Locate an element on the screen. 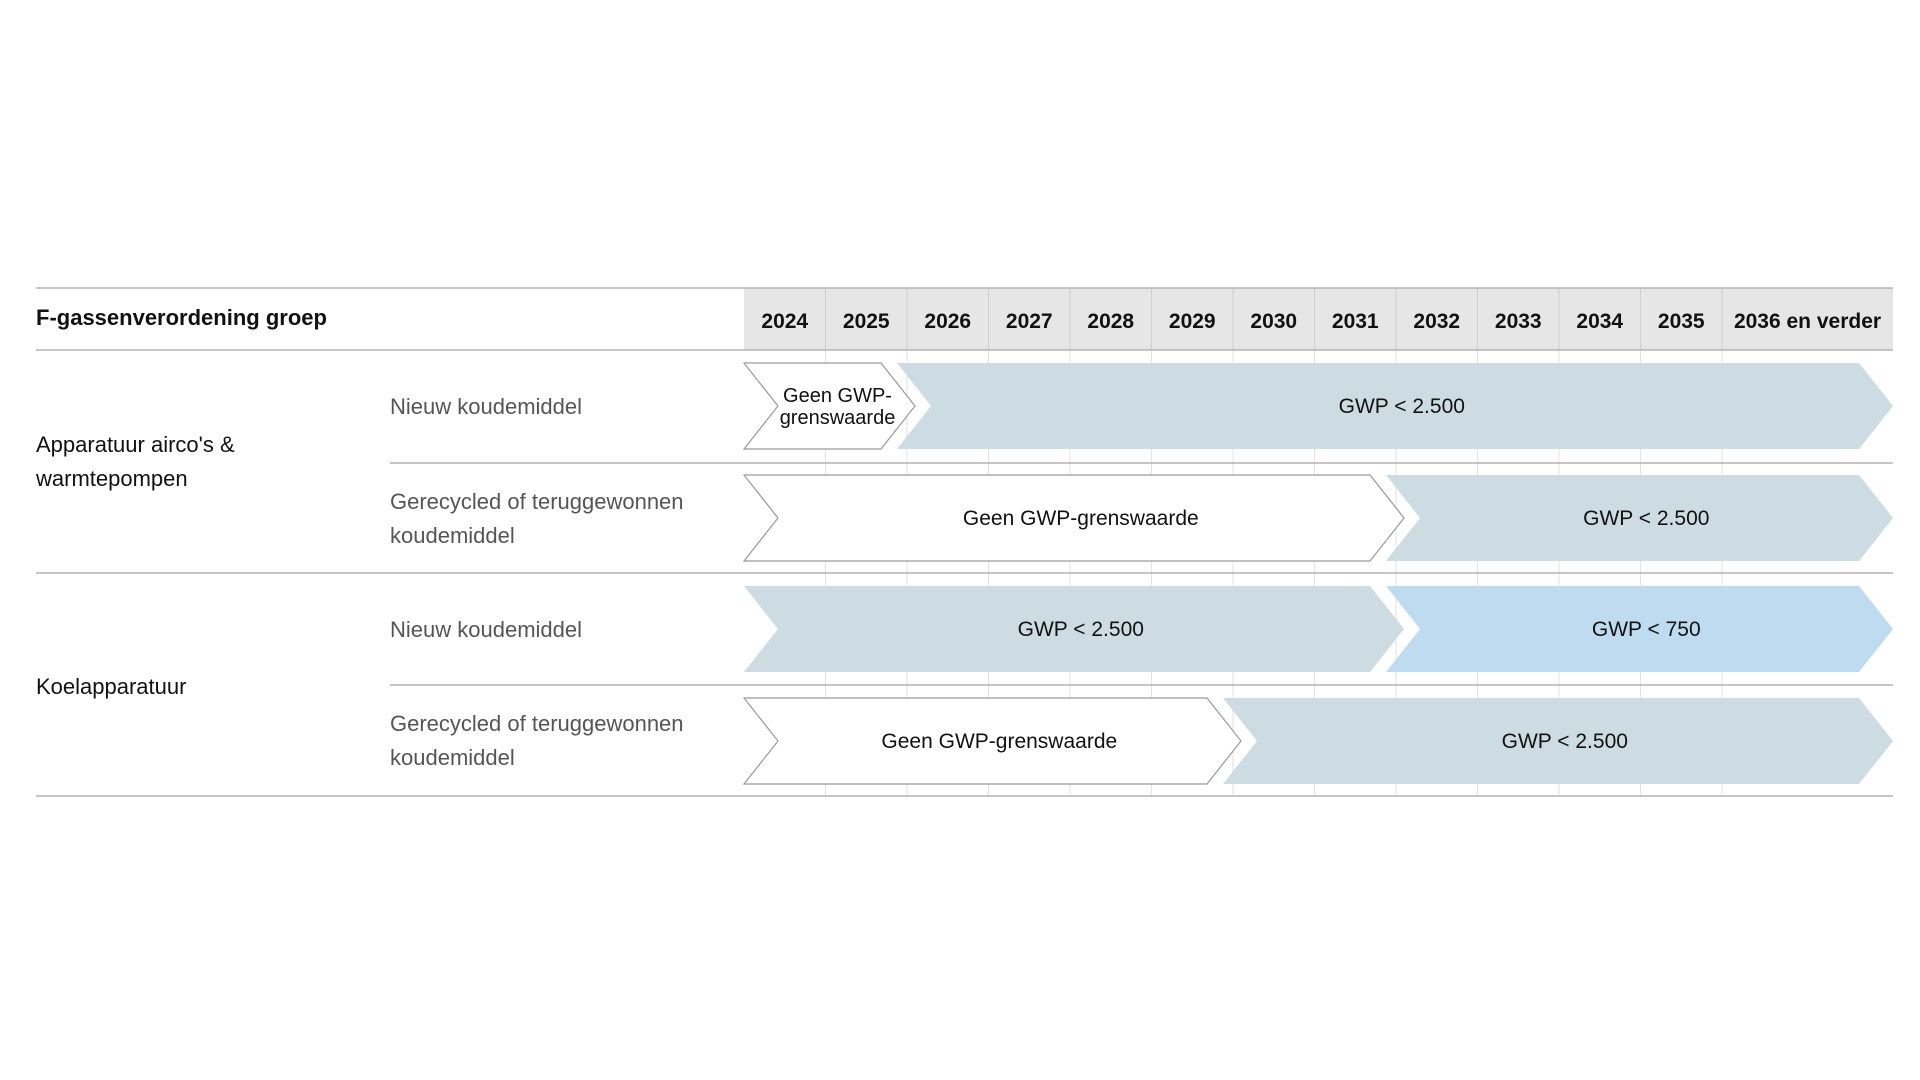 This screenshot has width=1920, height=1080. year-header-label: 2029 is located at coordinates (1192, 321).